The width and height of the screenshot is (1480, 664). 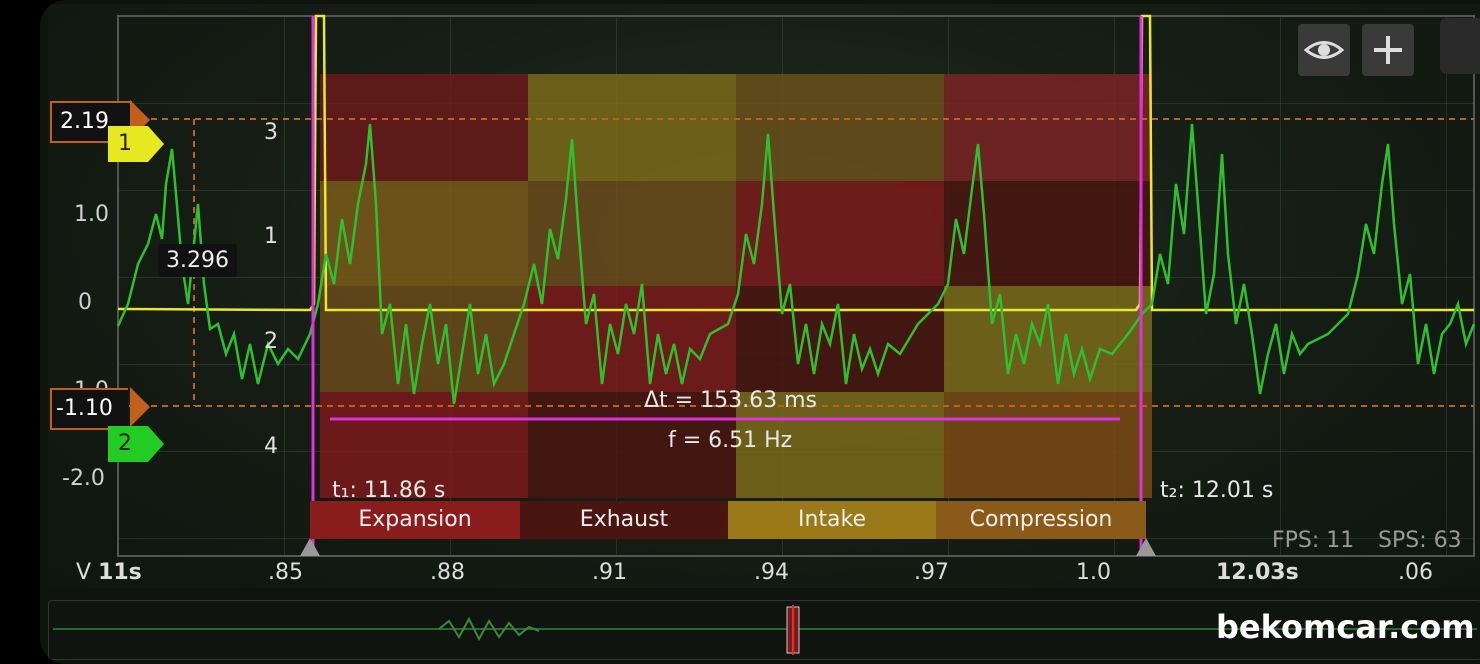 I want to click on lower-marker-arrow, so click(x=140, y=407).